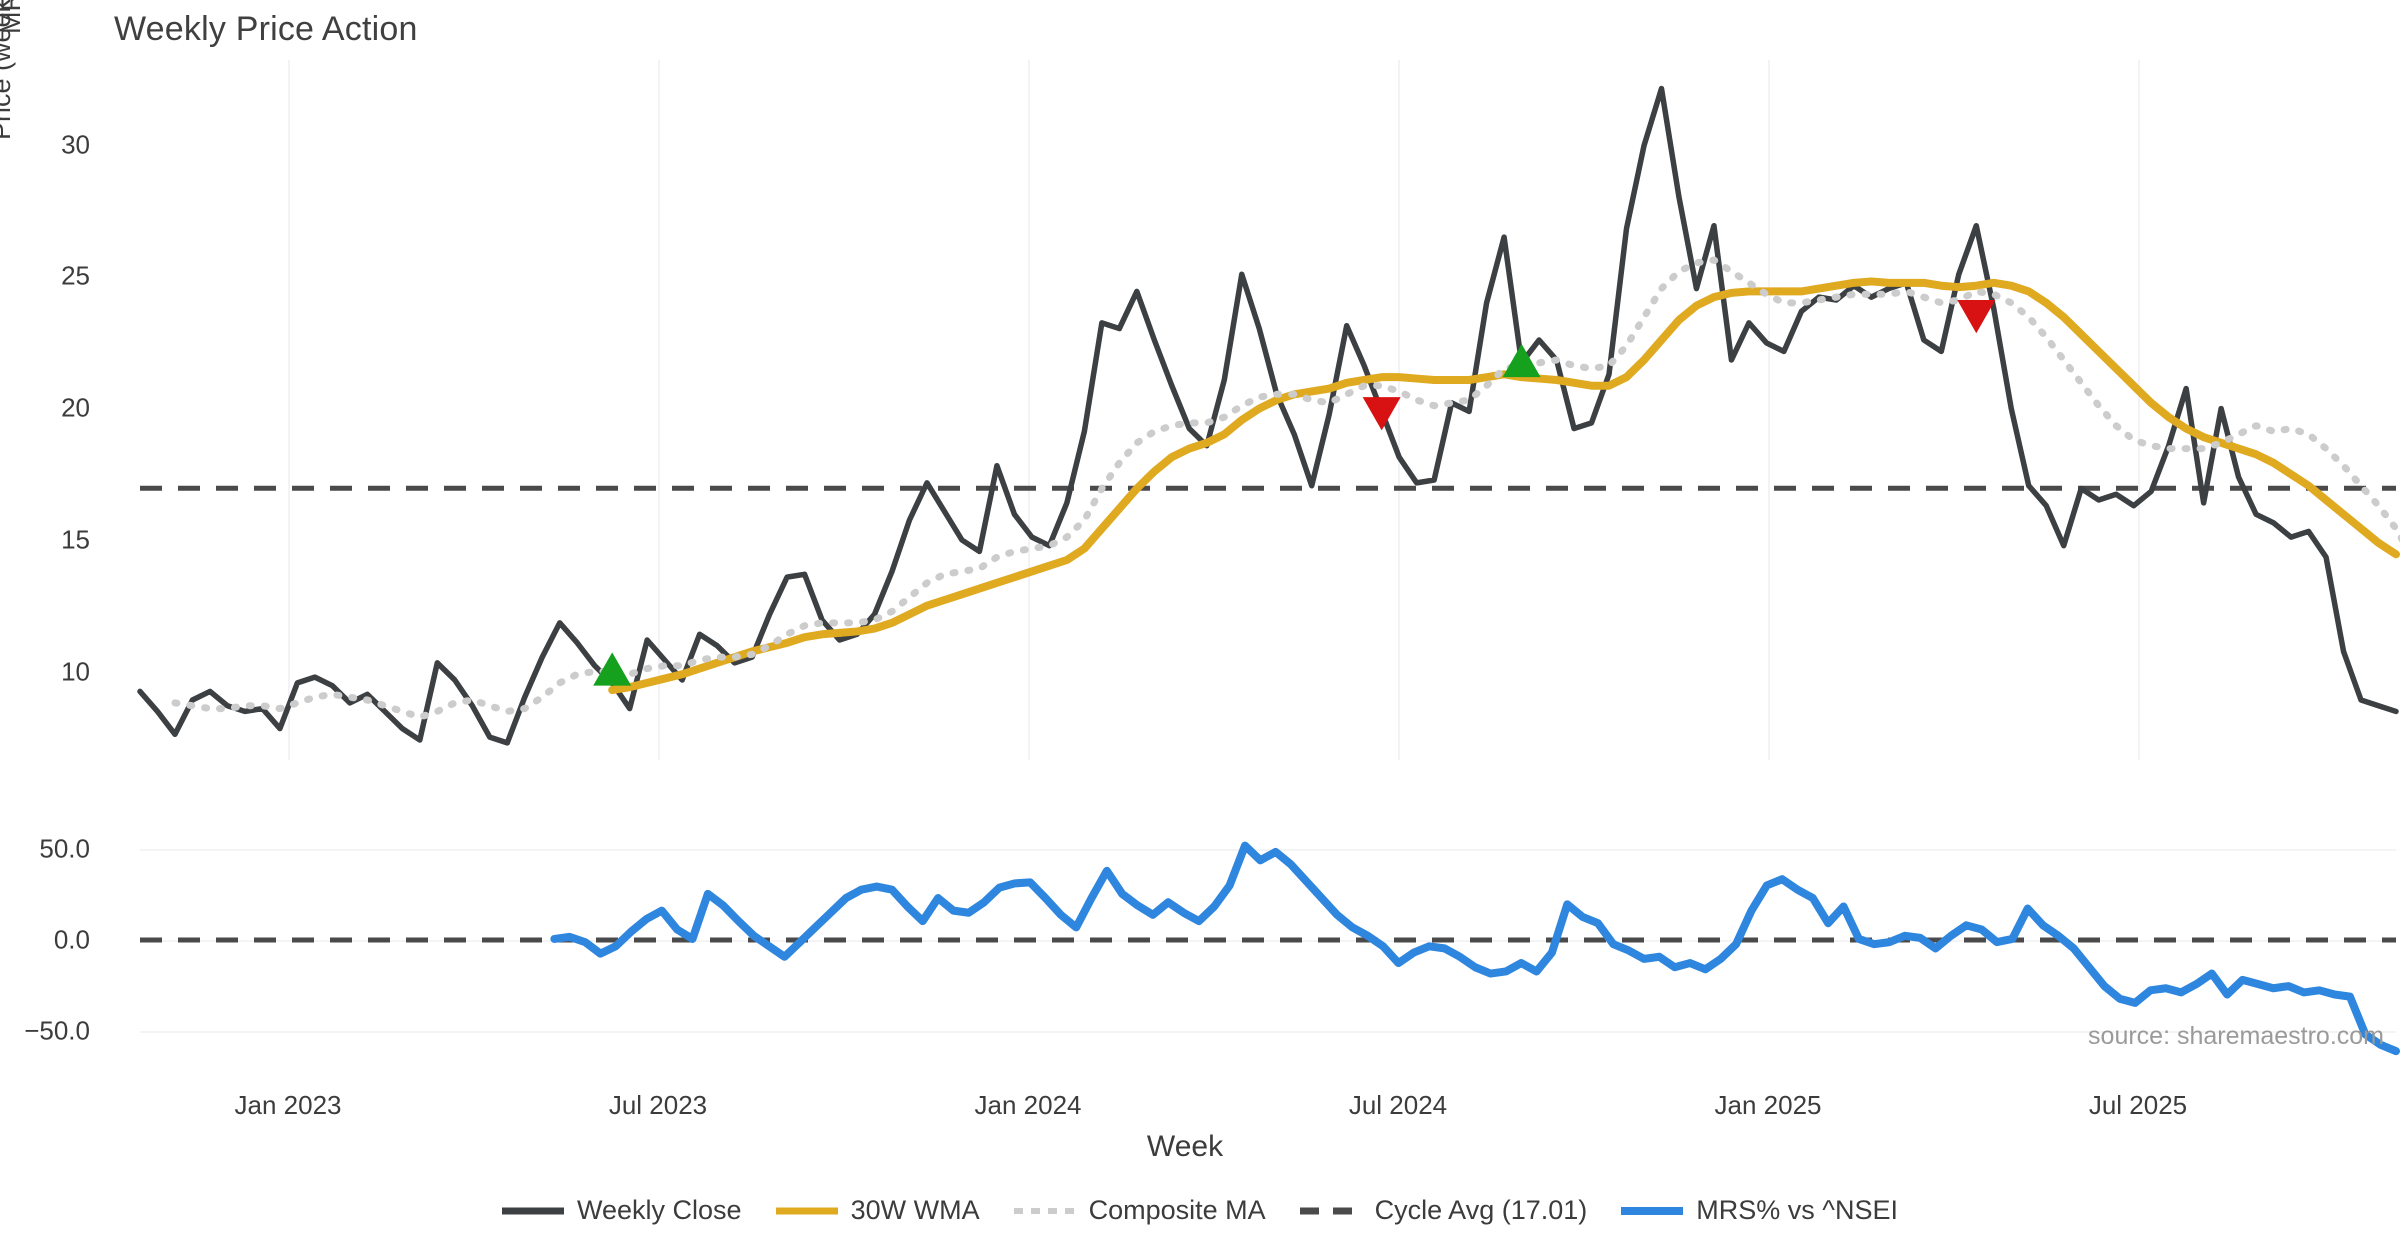 The height and width of the screenshot is (1260, 2400). Describe the element at coordinates (915, 1210) in the screenshot. I see `legend-label: 30W WMA` at that location.